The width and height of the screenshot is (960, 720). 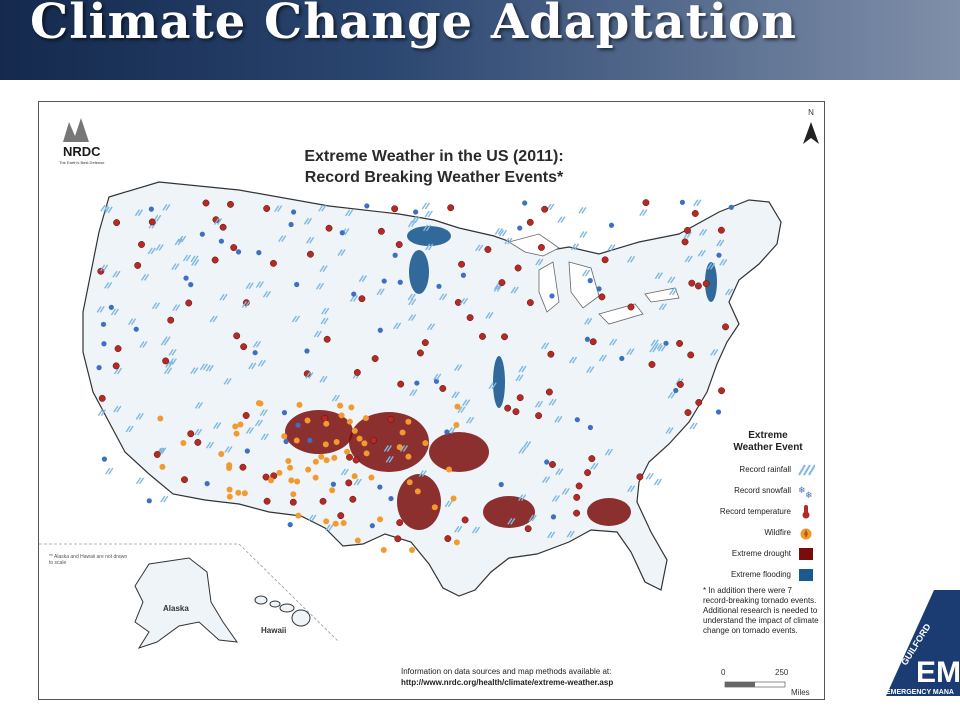 What do you see at coordinates (176, 608) in the screenshot?
I see `alaska-label: Alaska` at bounding box center [176, 608].